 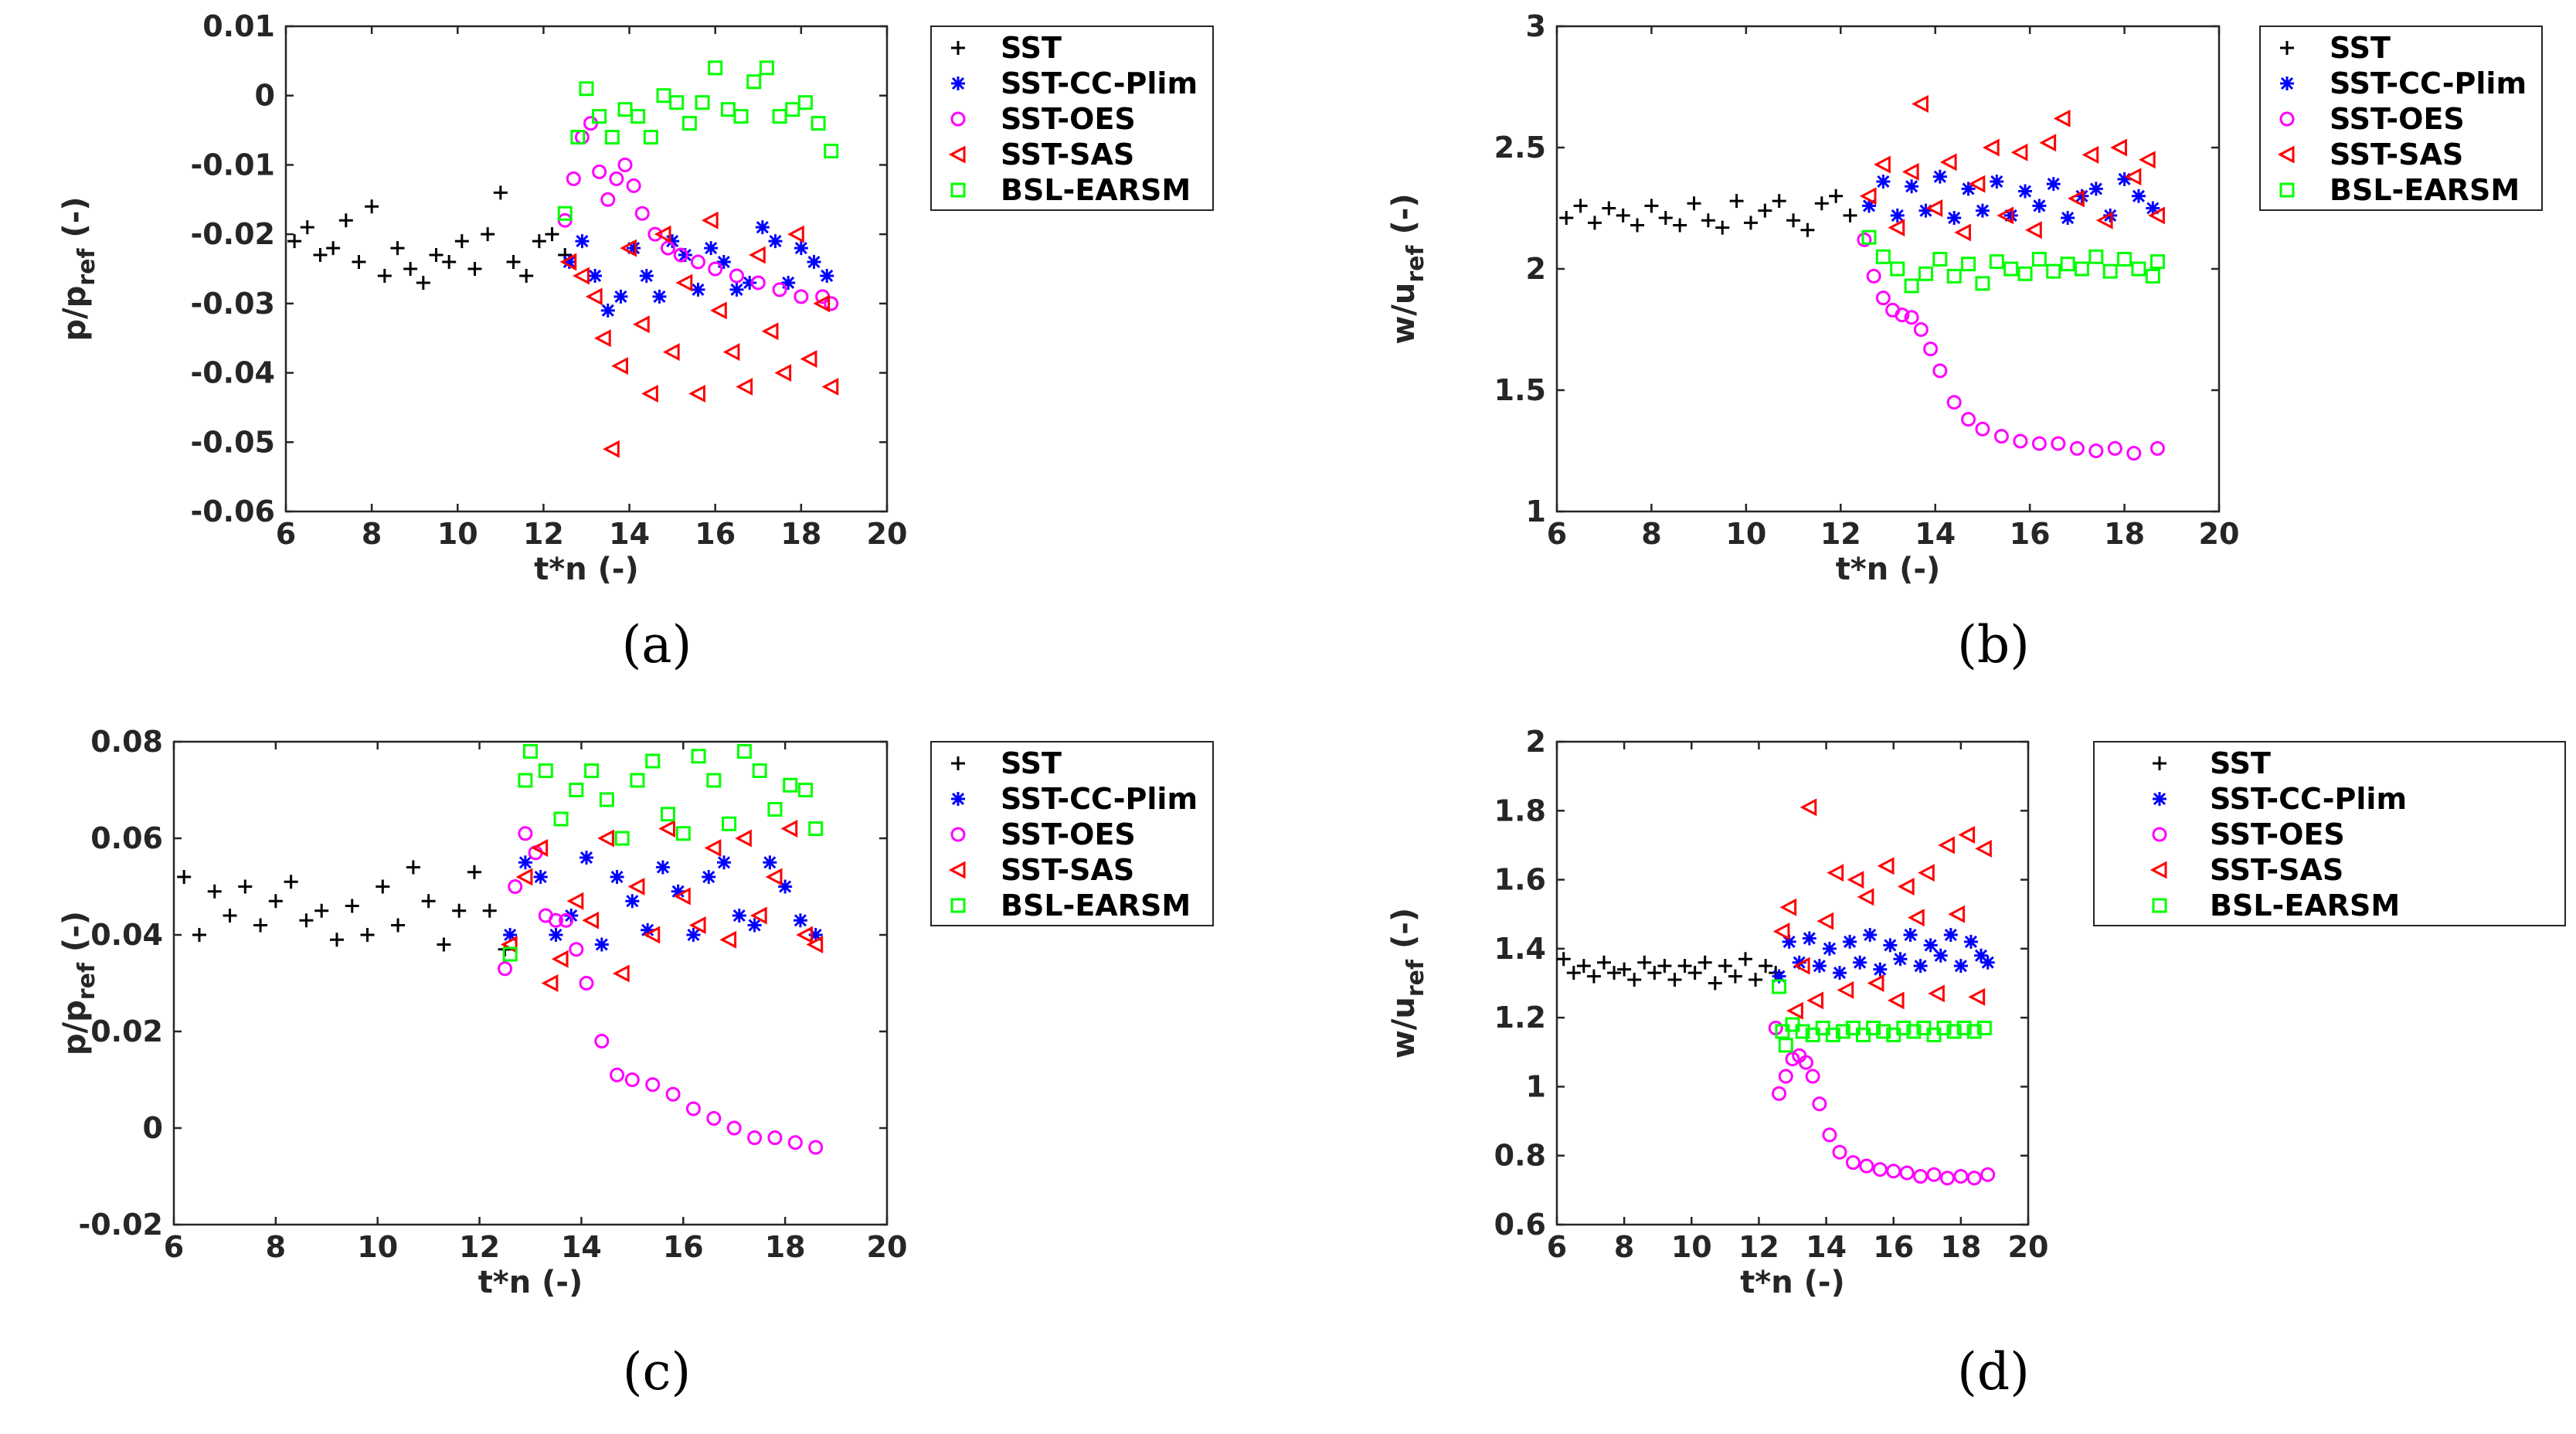 What do you see at coordinates (232, 304) in the screenshot?
I see `y-tick-label: -0.03` at bounding box center [232, 304].